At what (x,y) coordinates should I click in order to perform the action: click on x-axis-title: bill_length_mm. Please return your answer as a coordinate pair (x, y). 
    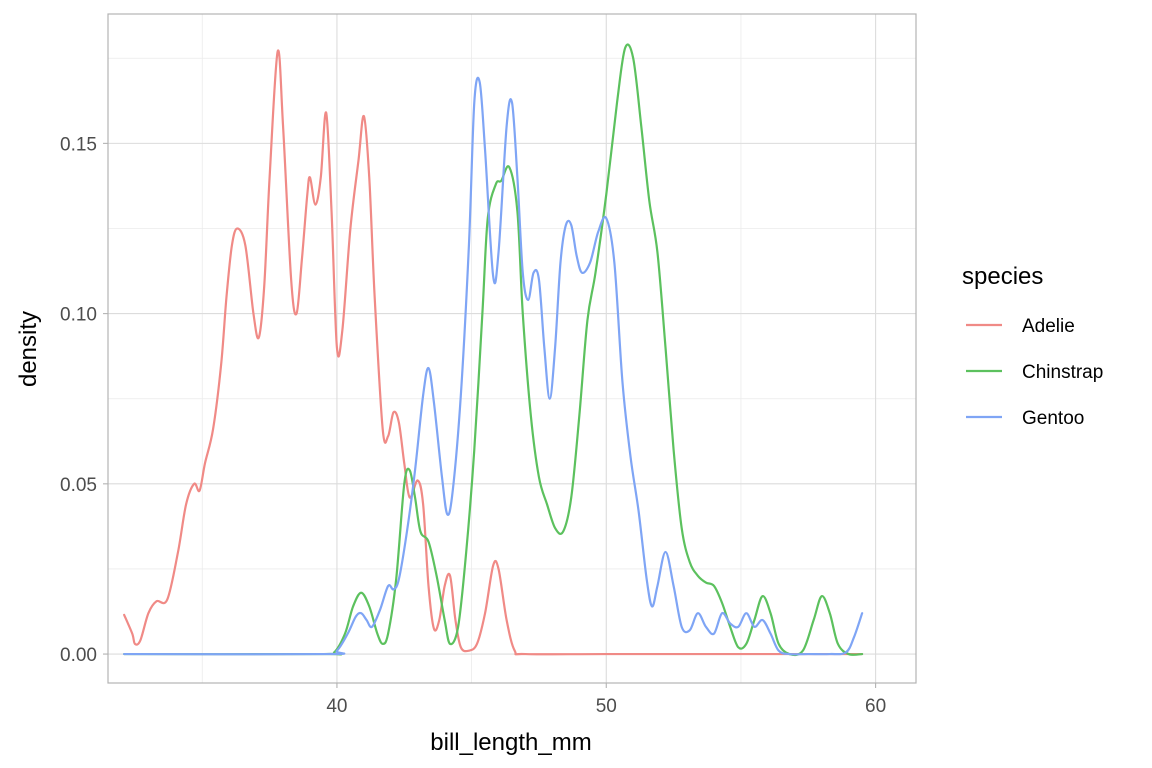
    Looking at the image, I should click on (510, 742).